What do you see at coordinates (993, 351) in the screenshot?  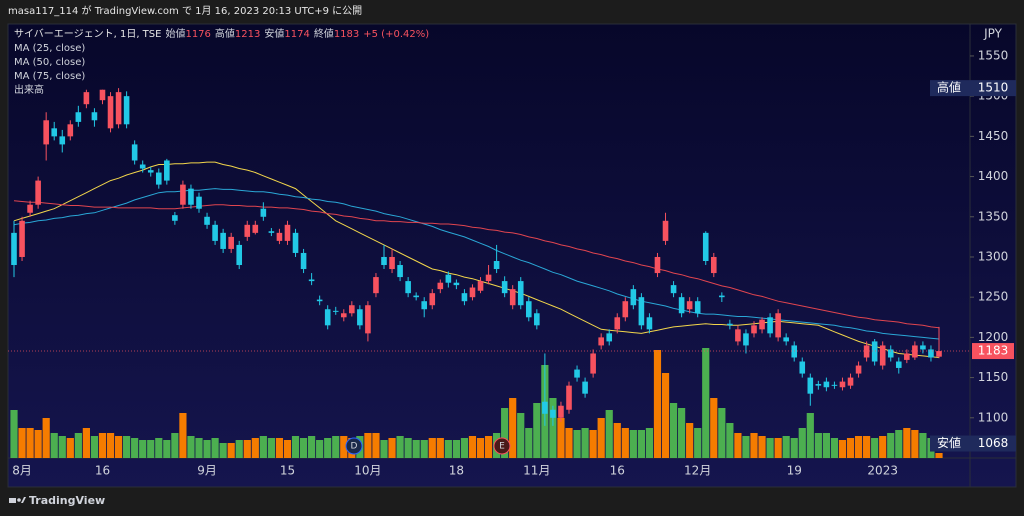 I see `last-price-label: 1183` at bounding box center [993, 351].